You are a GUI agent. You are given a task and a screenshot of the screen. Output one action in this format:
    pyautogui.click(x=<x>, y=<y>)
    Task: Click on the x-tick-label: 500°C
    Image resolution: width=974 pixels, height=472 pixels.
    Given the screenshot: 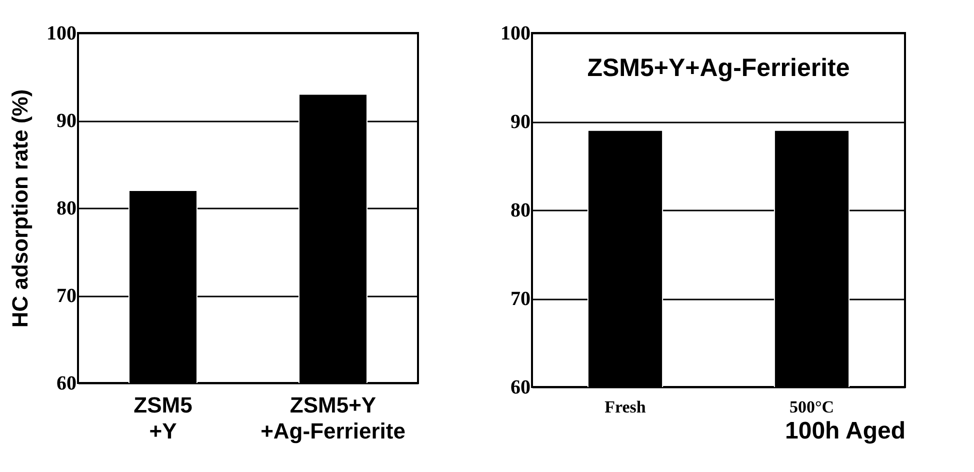 What is the action you would take?
    pyautogui.click(x=811, y=407)
    